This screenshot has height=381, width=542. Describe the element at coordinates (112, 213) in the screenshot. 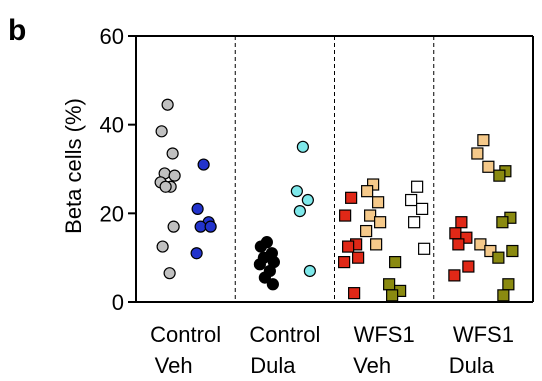

I see `y-tick-label: 20` at that location.